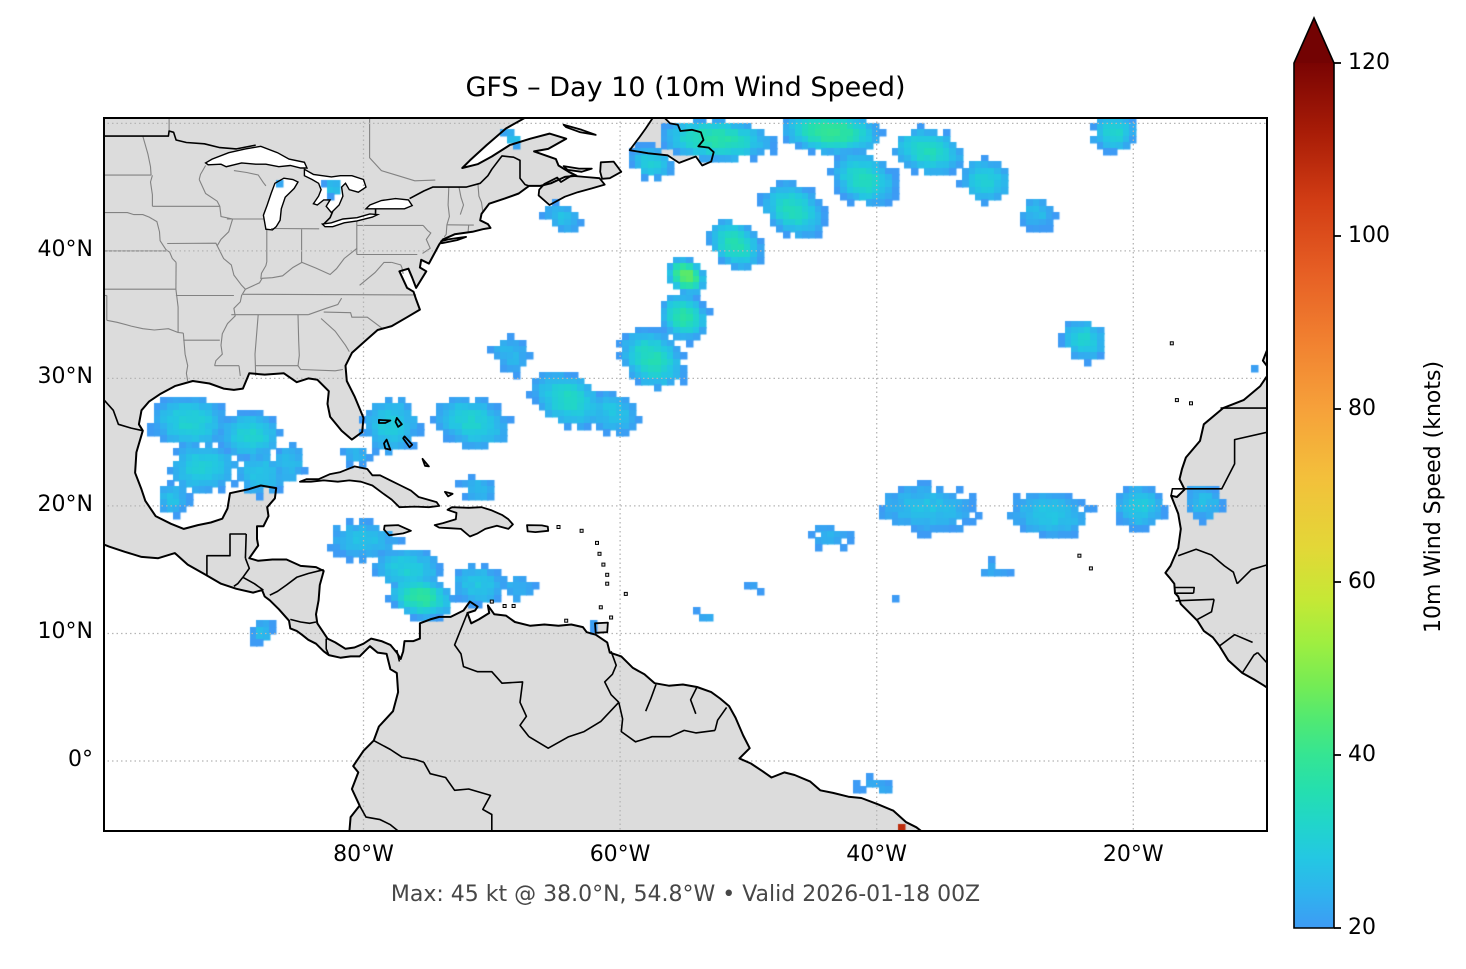 The height and width of the screenshot is (969, 1466). What do you see at coordinates (363, 854) in the screenshot?
I see `x-tick-label: 80°W` at bounding box center [363, 854].